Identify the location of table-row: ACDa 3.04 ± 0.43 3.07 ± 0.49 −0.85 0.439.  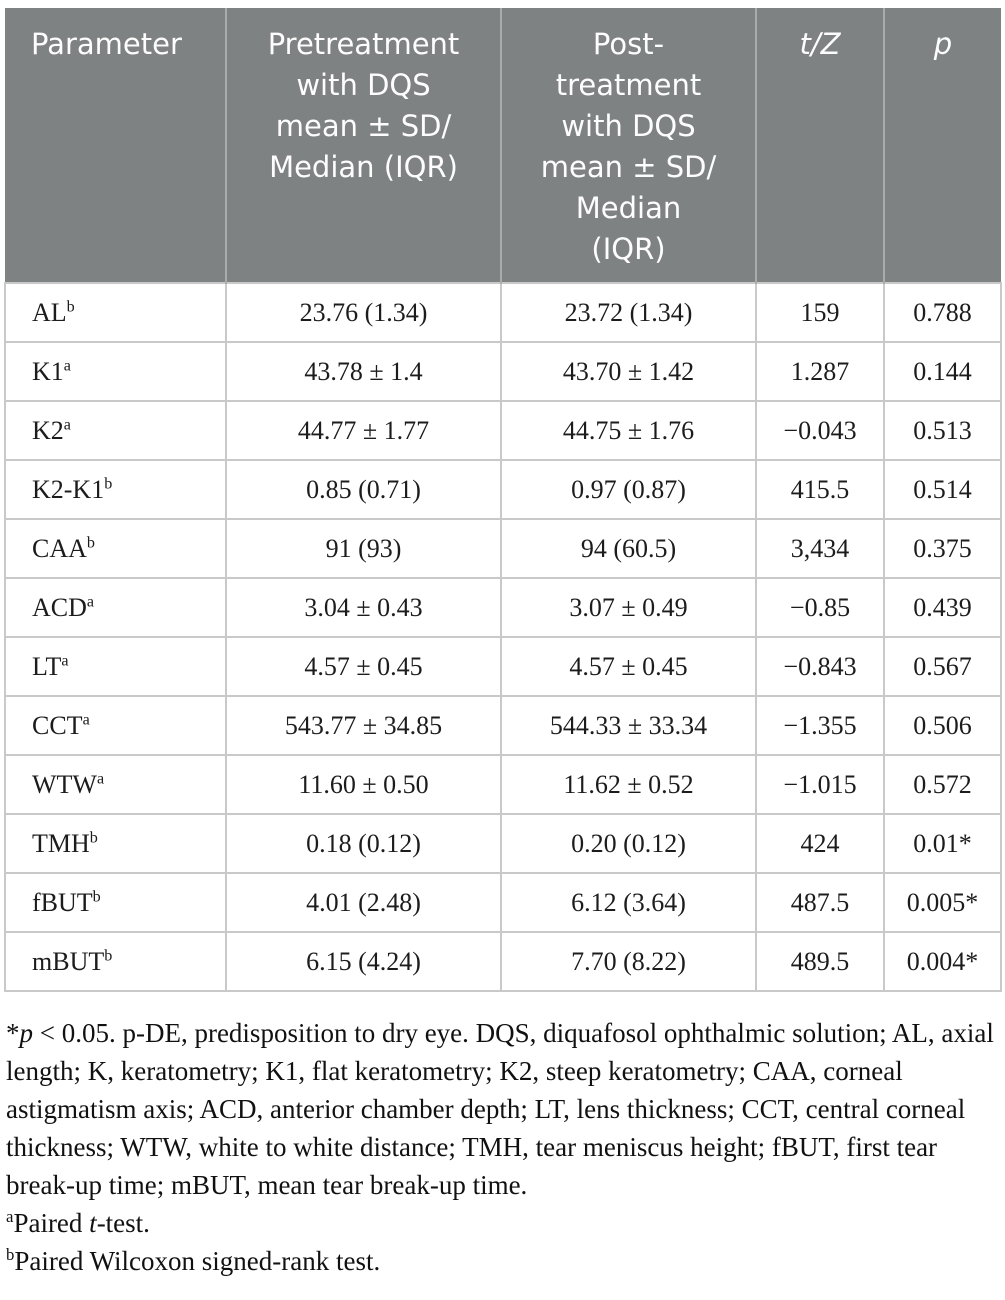
(503, 607).